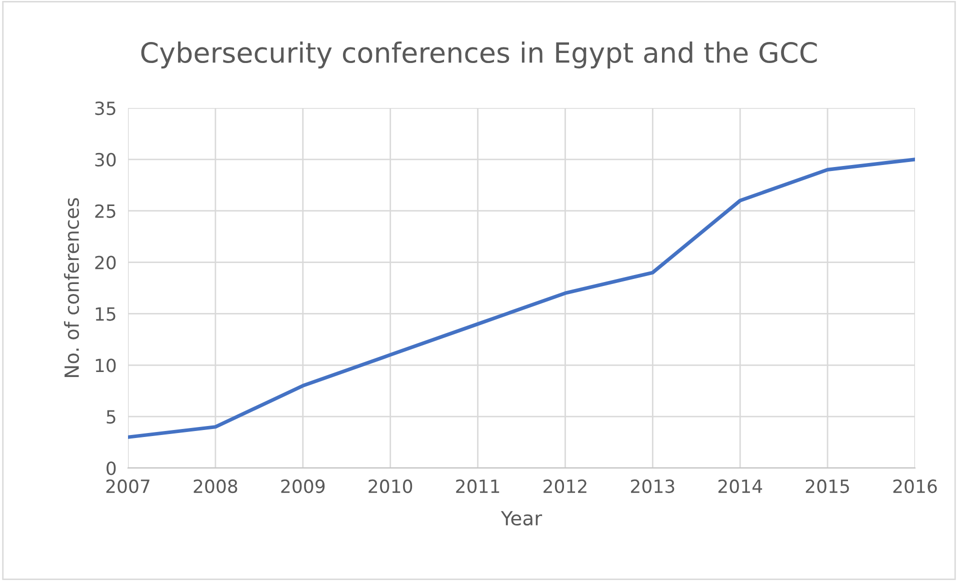 This screenshot has width=958, height=581. Describe the element at coordinates (390, 486) in the screenshot. I see `x-tick-label: 2010` at that location.